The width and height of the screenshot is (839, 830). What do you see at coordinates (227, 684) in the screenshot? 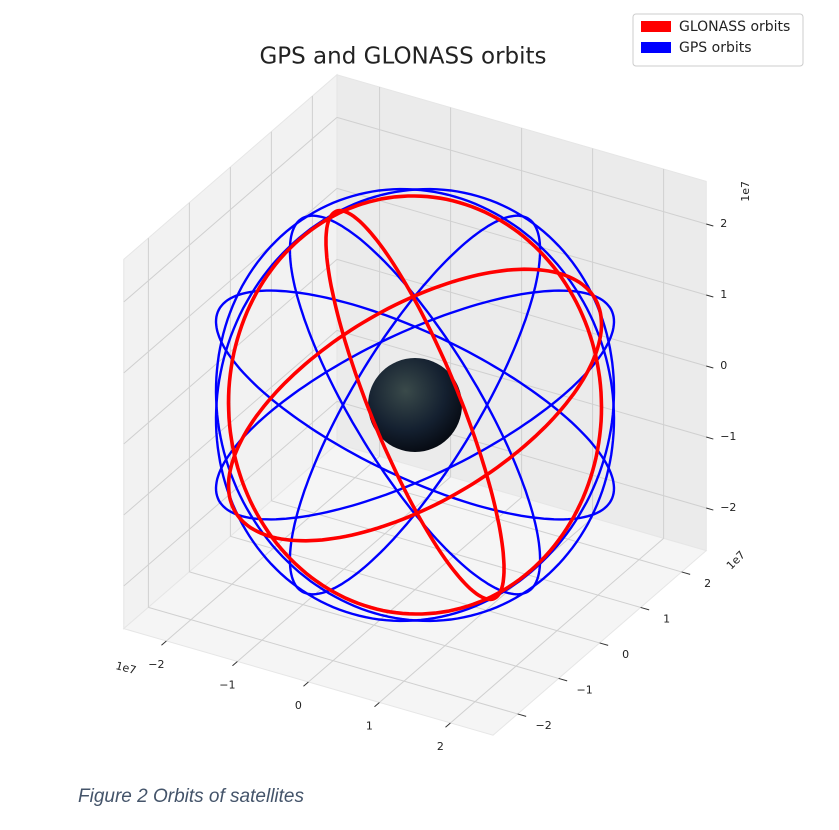
I see `x-tick-label: −1` at bounding box center [227, 684].